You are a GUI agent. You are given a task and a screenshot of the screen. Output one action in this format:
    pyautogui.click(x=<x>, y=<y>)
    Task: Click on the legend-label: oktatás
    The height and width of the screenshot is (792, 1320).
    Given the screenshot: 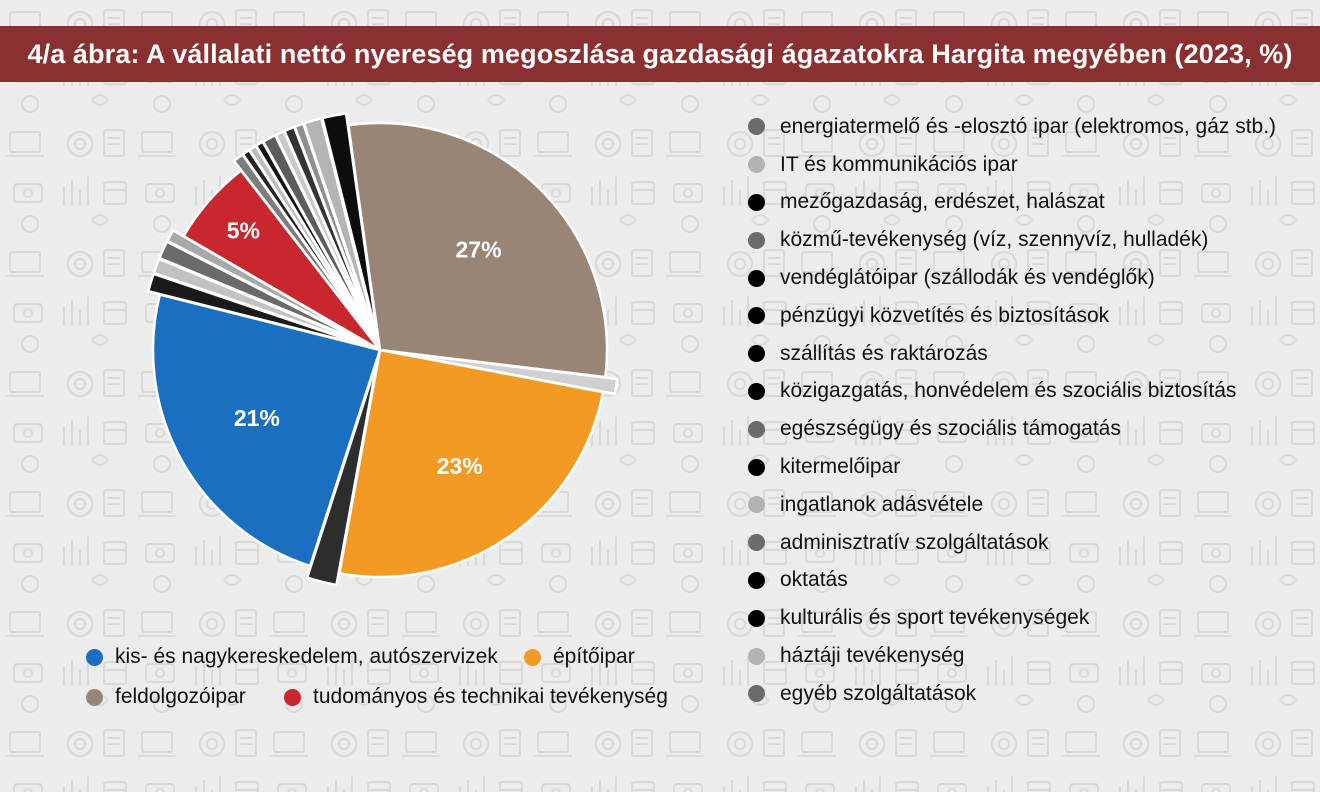 What is the action you would take?
    pyautogui.click(x=814, y=580)
    